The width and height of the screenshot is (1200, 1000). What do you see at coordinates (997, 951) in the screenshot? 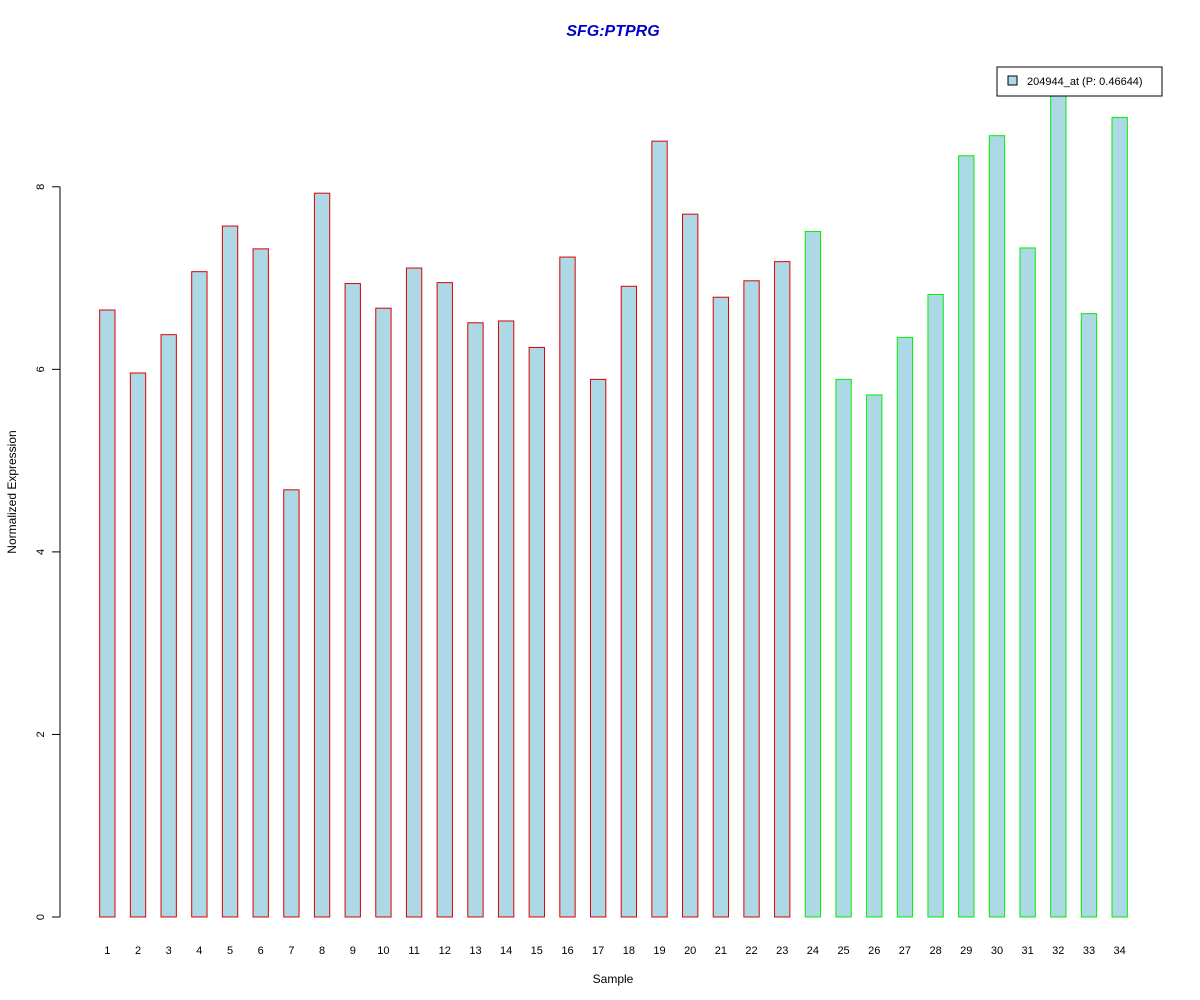
I see `x-tick-label: 30` at bounding box center [997, 951].